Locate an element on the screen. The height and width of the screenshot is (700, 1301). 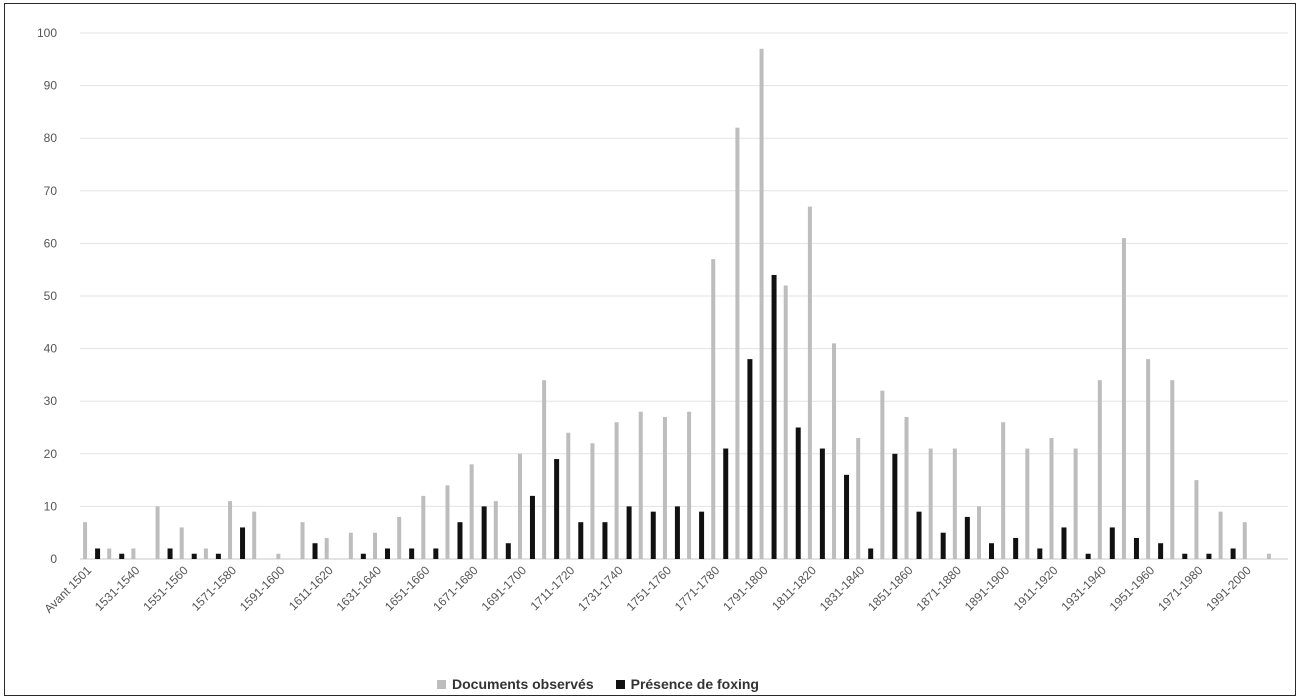
x-tick-label: 1571-1580 is located at coordinates (214, 588).